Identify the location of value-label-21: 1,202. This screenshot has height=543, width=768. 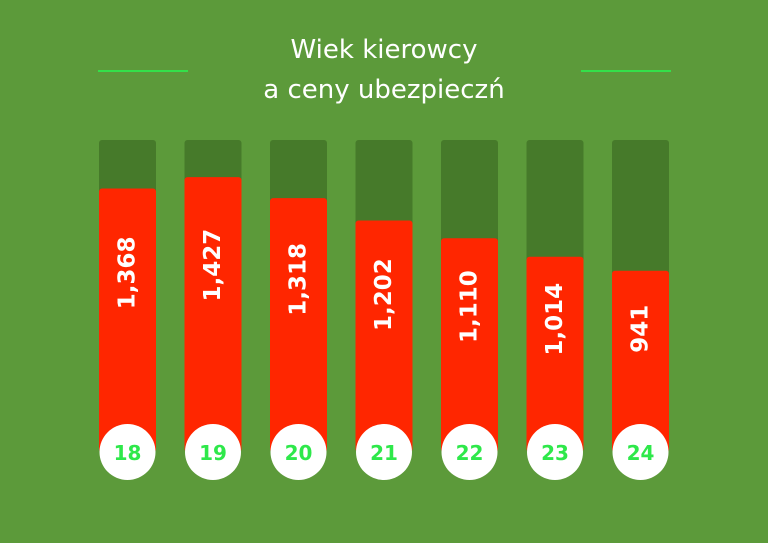
(384, 294).